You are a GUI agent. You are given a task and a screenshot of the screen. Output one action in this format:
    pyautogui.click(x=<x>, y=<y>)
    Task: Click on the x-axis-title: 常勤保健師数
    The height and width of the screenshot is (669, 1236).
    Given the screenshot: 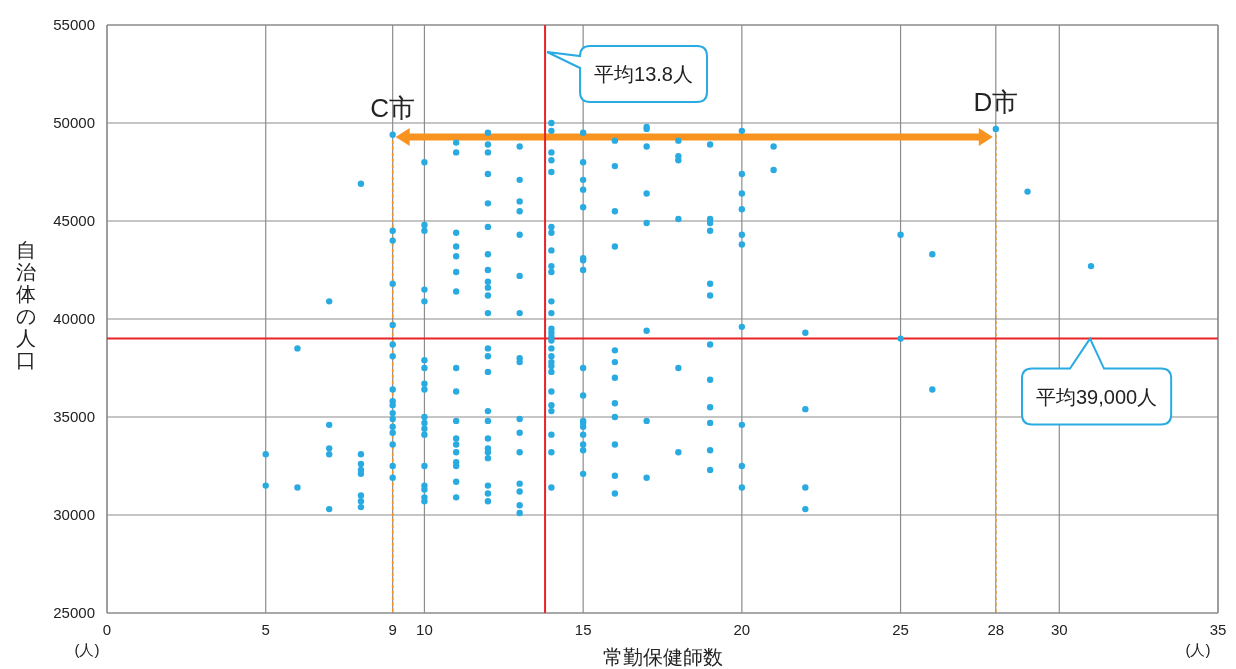 What is the action you would take?
    pyautogui.click(x=662, y=657)
    